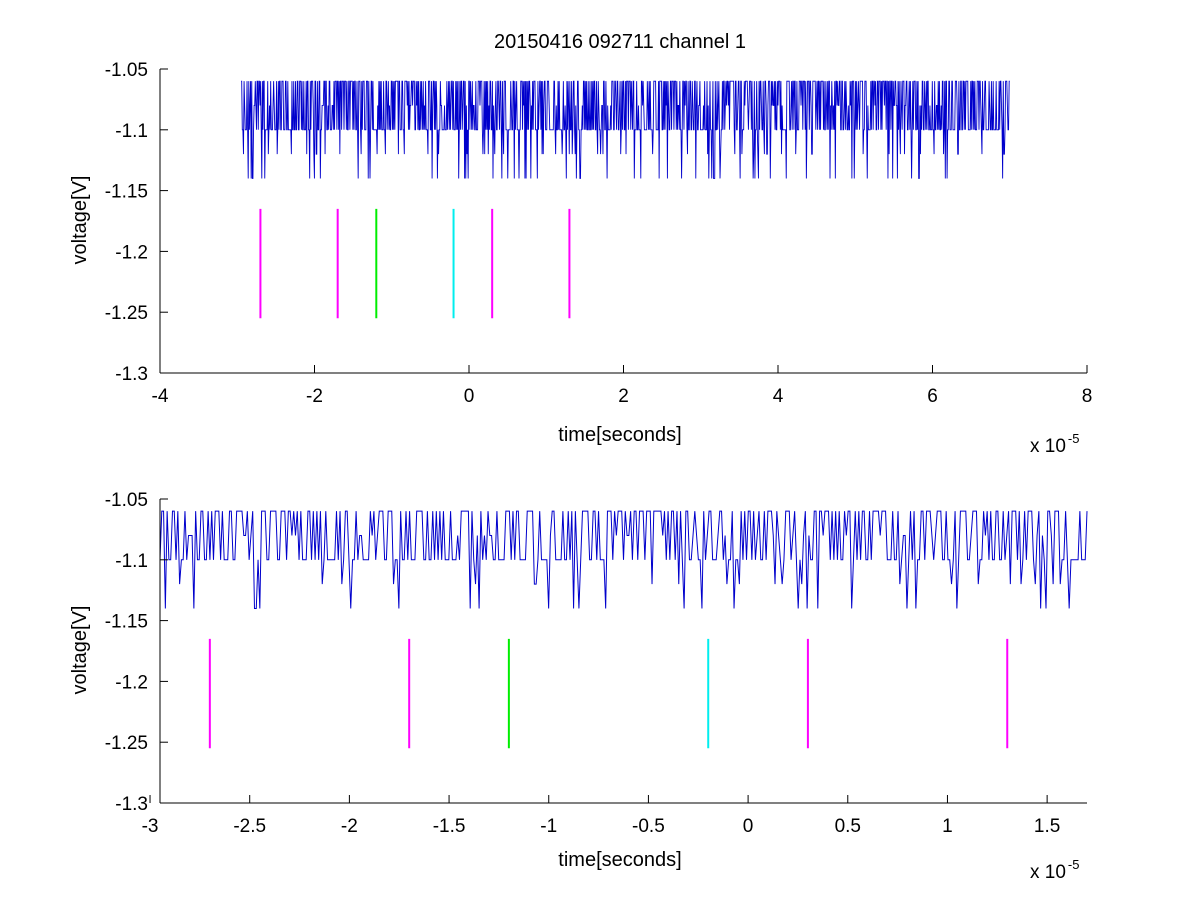 The image size is (1200, 901). Describe the element at coordinates (131, 561) in the screenshot. I see `bottom-plot-y-tick-label: -1.1` at that location.